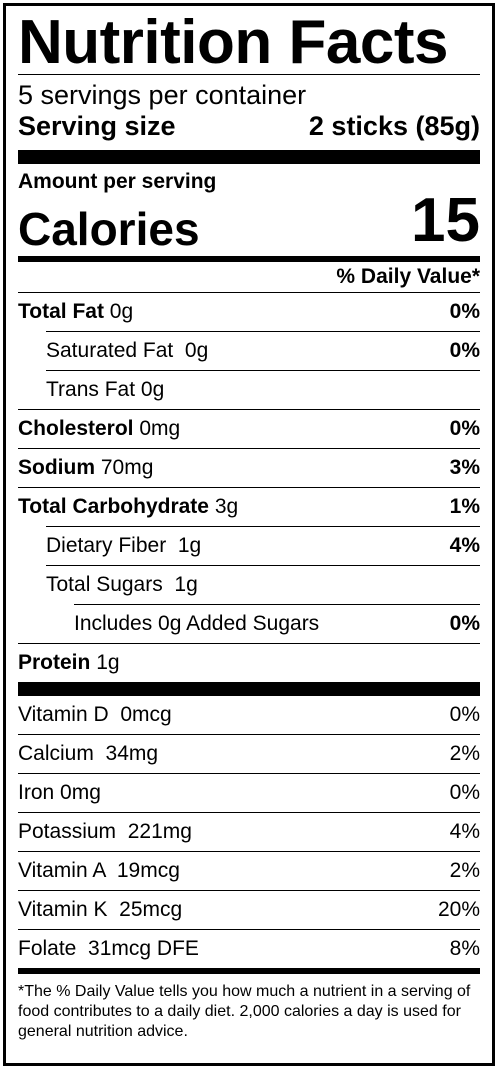 This screenshot has width=504, height=1075. What do you see at coordinates (263, 389) in the screenshot?
I see `nutrient-row-trans-fat: Trans Fat 0g` at bounding box center [263, 389].